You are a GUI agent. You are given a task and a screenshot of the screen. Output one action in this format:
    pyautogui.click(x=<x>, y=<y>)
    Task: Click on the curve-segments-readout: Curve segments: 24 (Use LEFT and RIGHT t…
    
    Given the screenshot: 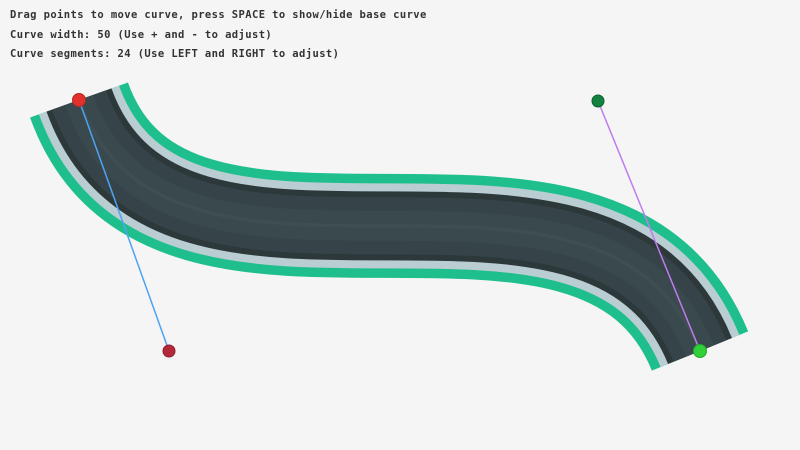 What is the action you would take?
    pyautogui.click(x=175, y=54)
    